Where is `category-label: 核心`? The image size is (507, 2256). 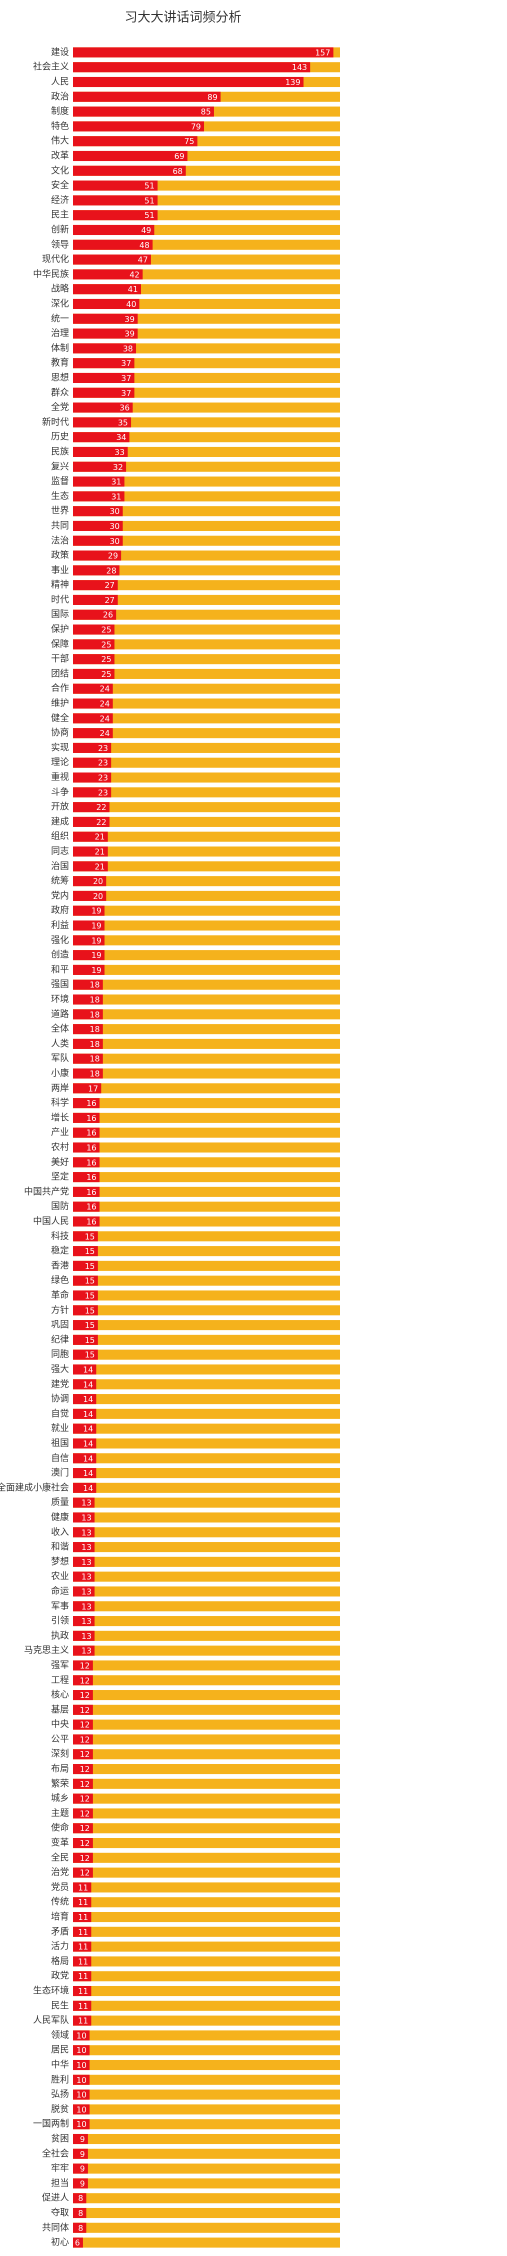
category-label: 核心 is located at coordinates (60, 1695).